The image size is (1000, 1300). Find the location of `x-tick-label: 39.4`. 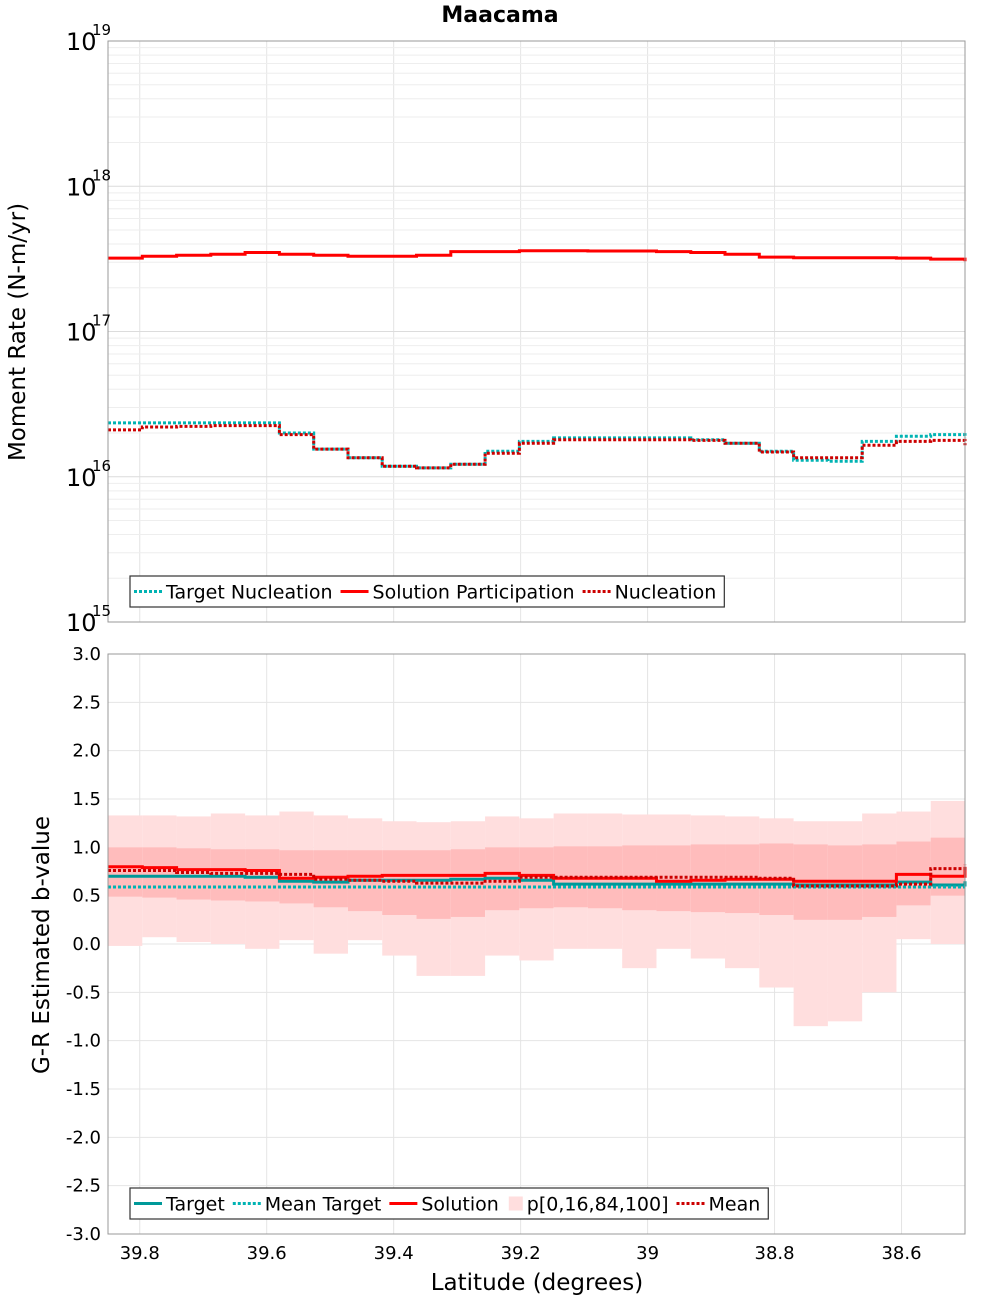

x-tick-label: 39.4 is located at coordinates (394, 1253).